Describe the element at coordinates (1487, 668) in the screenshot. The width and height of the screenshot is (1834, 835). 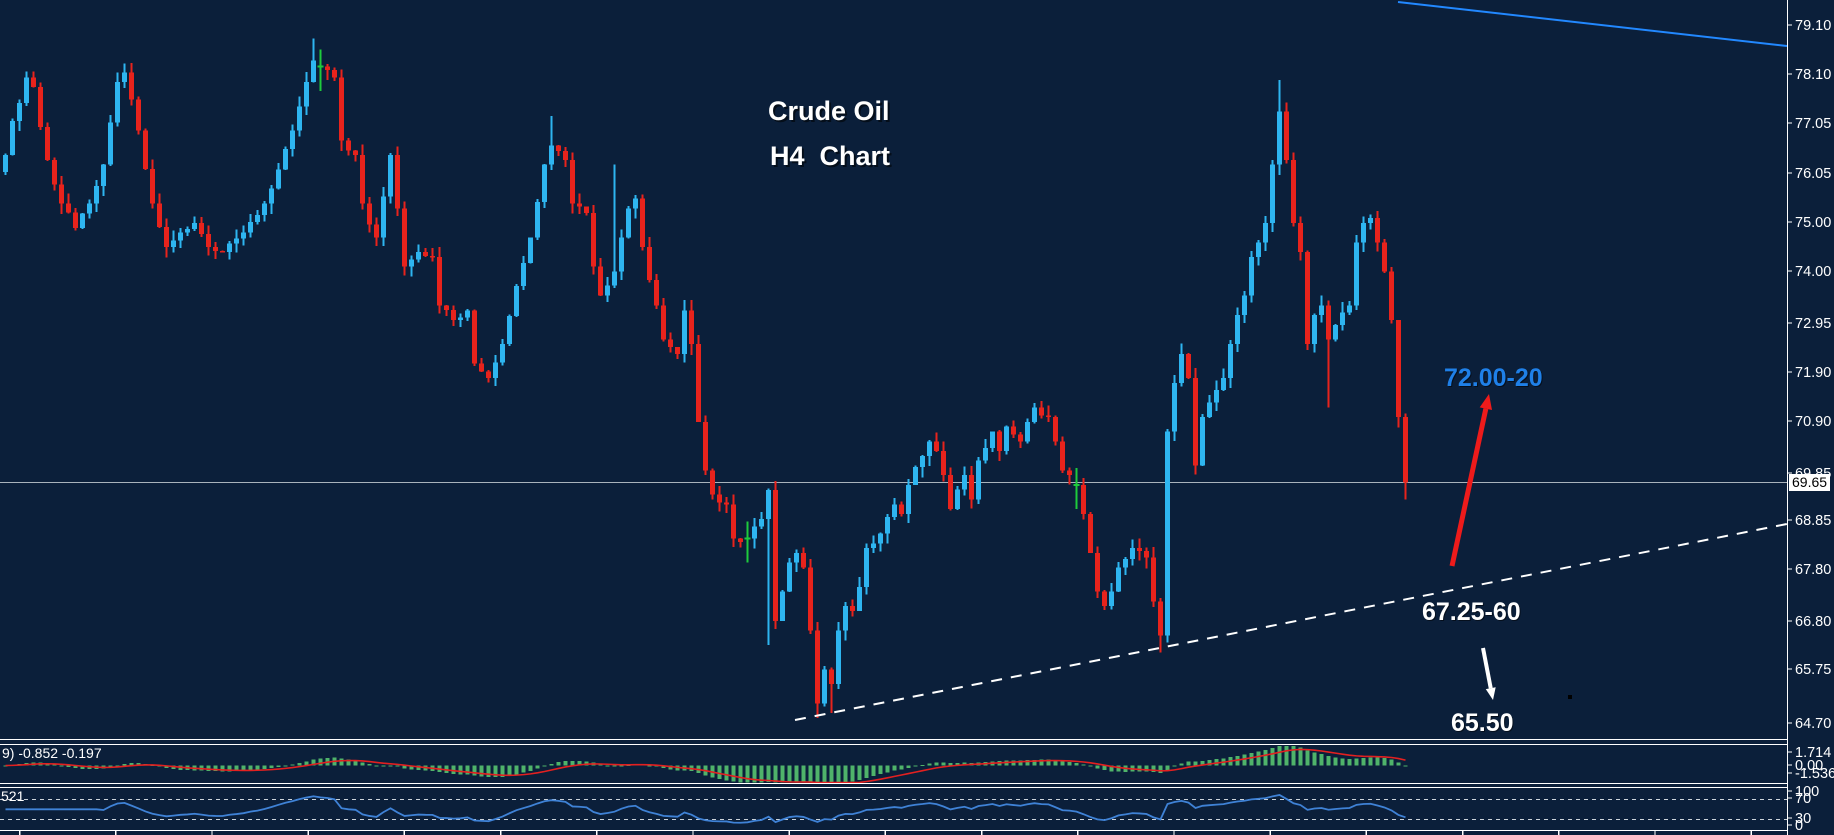
I see `white-arrow-down` at that location.